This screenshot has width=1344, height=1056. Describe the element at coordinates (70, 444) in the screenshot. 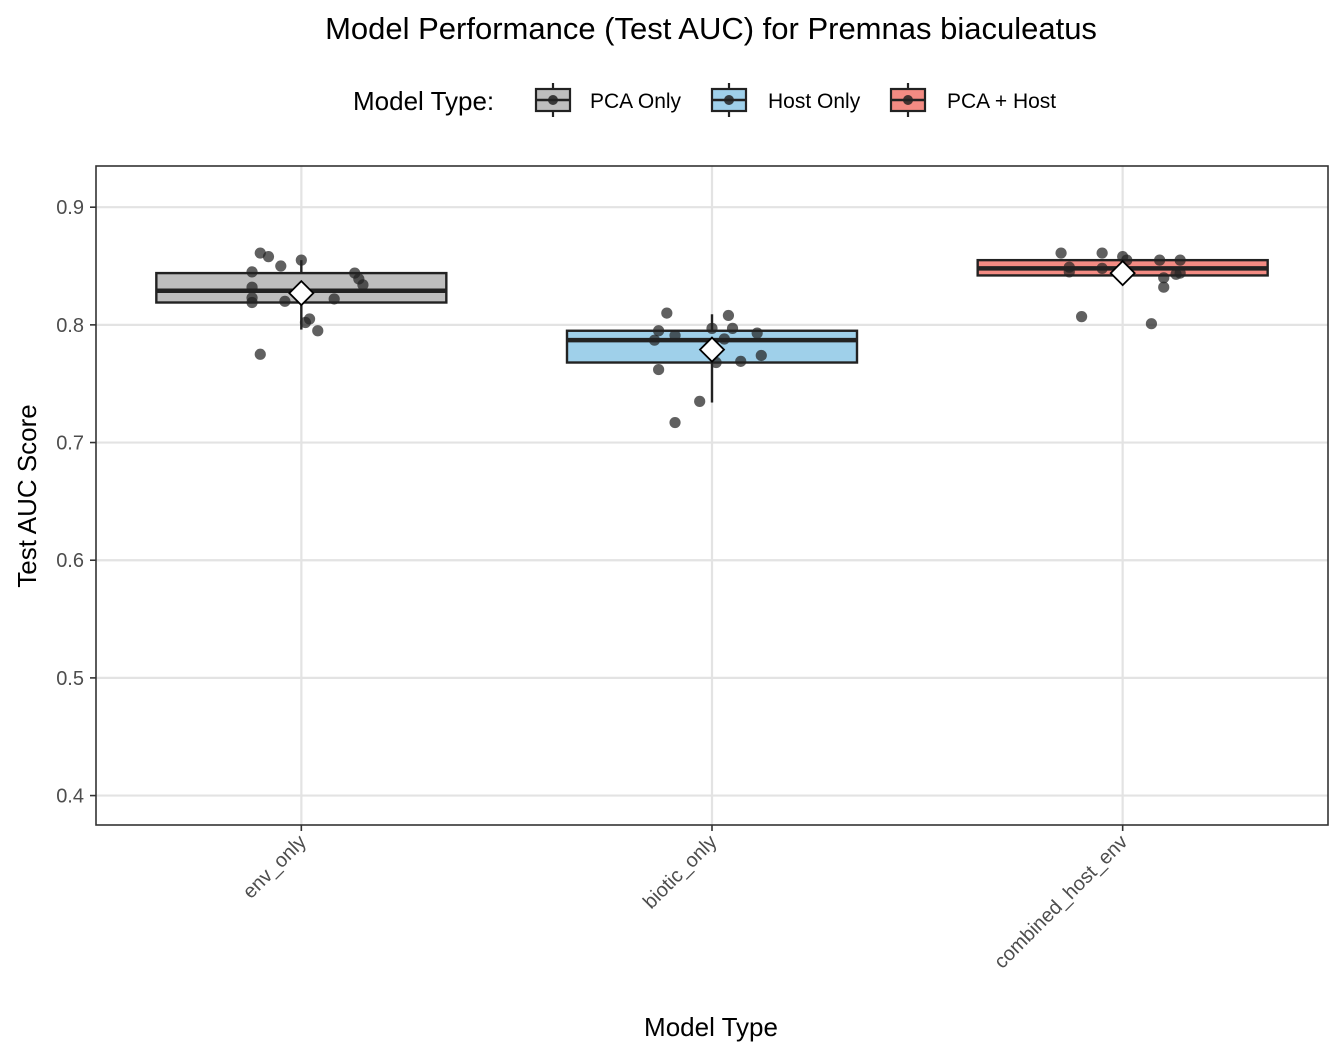

I see `y-tick-label: 0.7` at that location.